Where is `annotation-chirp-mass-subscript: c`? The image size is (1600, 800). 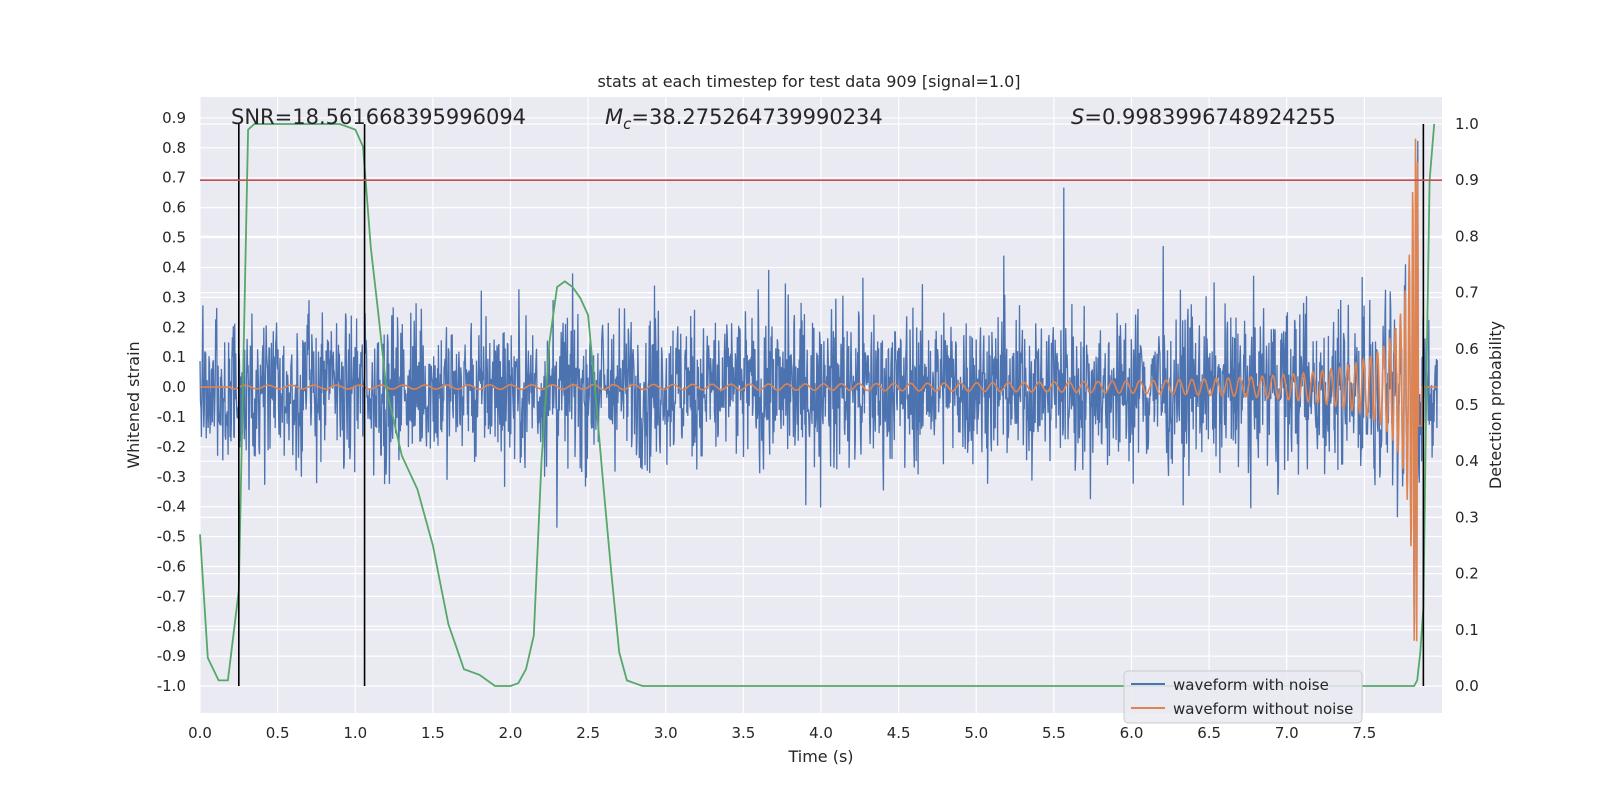 annotation-chirp-mass-subscript: c is located at coordinates (627, 124).